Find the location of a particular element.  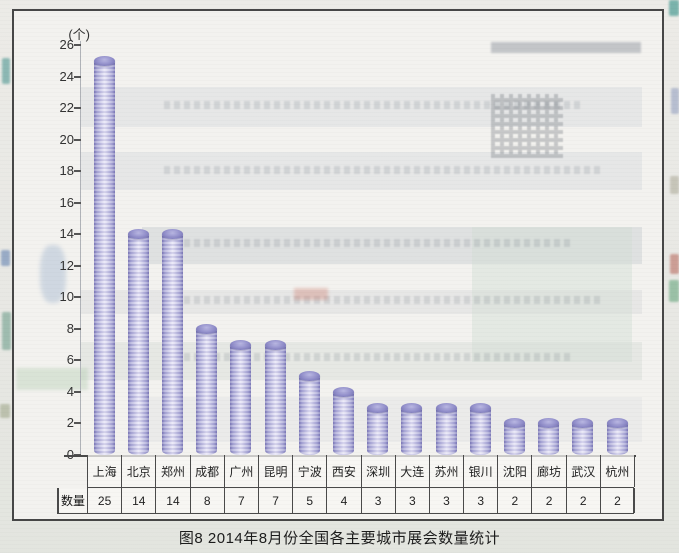

table-cell-value-3: 8 is located at coordinates (208, 500).